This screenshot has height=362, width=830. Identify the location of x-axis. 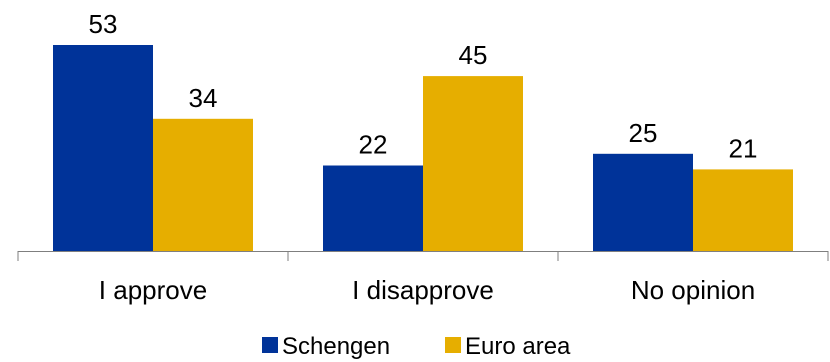
(423, 256).